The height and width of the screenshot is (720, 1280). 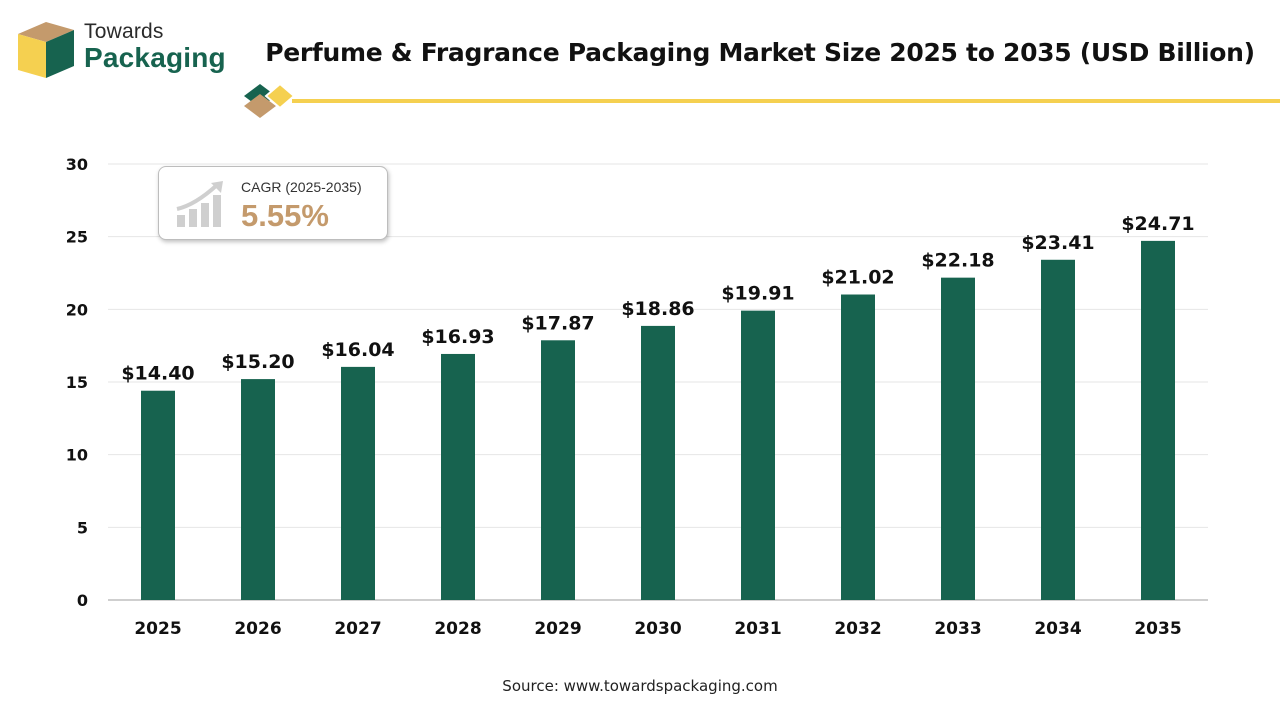 What do you see at coordinates (640, 686) in the screenshot?
I see `source-note: Source: www.towardspackaging.com` at bounding box center [640, 686].